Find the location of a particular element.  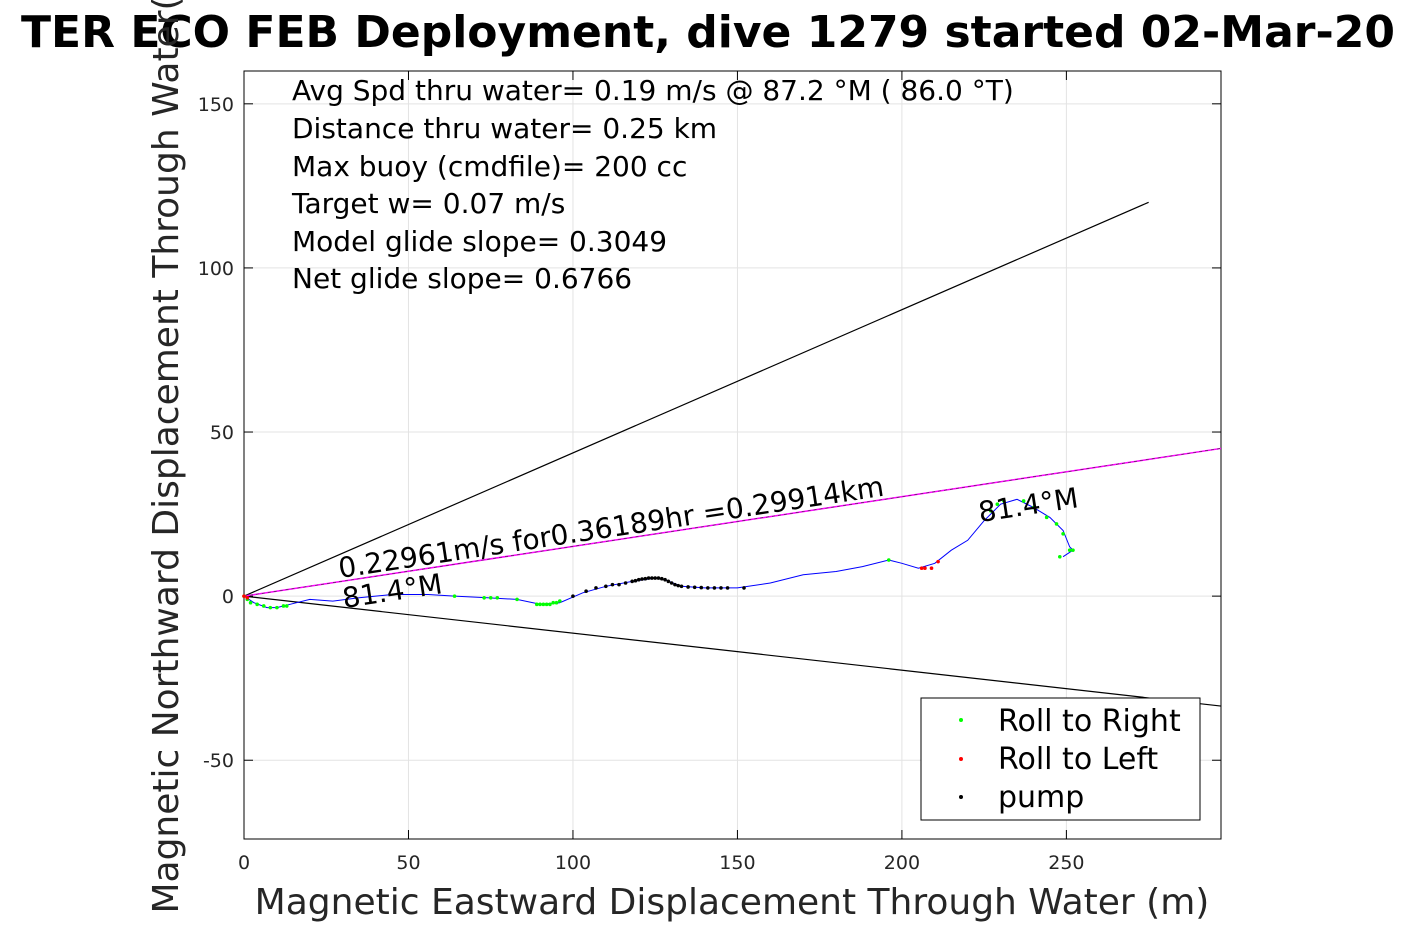

legend-marker-roll-right is located at coordinates (961, 720).